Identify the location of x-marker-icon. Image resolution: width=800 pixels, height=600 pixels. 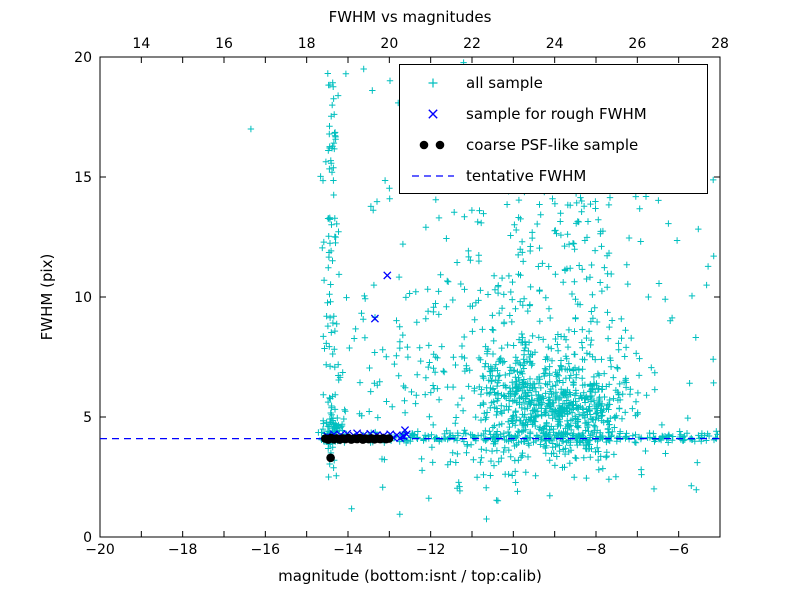
(433, 113).